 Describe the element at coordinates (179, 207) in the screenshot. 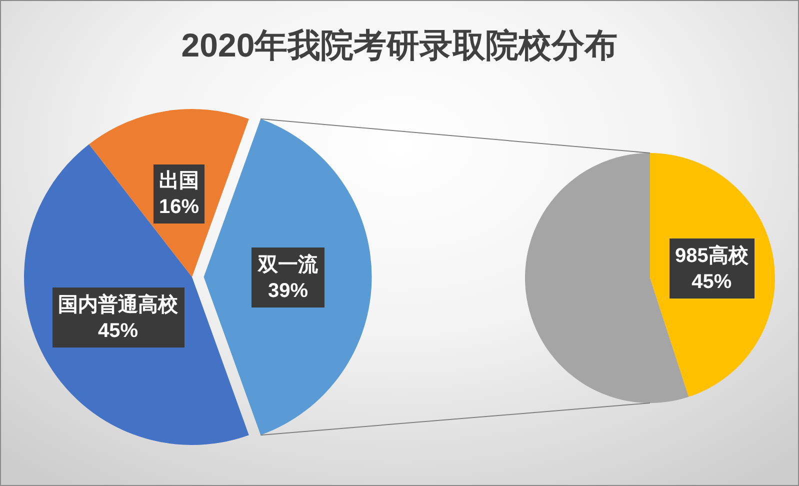

I see `data-label: 16%` at that location.